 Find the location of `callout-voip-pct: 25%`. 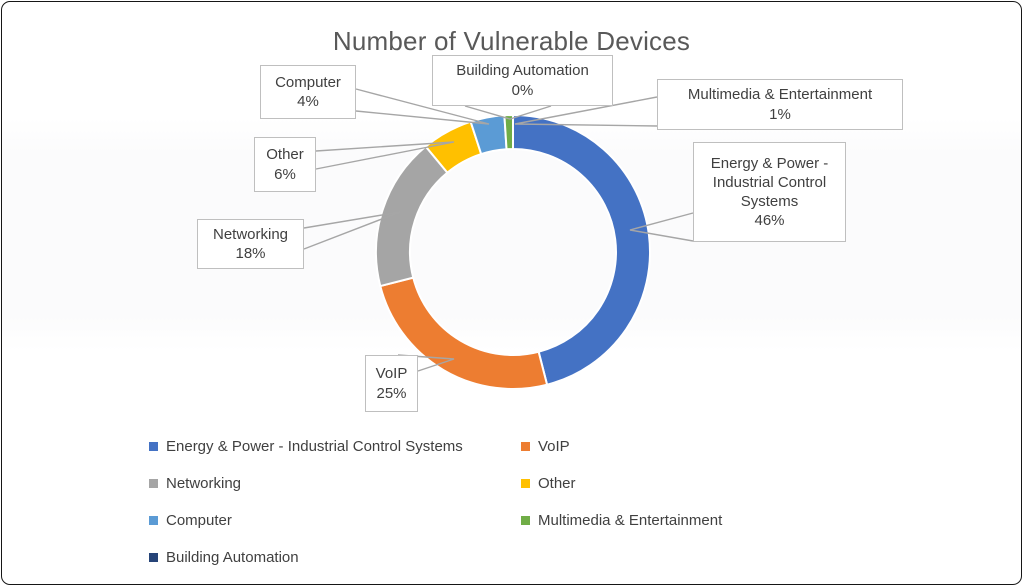

callout-voip-pct: 25% is located at coordinates (391, 393).